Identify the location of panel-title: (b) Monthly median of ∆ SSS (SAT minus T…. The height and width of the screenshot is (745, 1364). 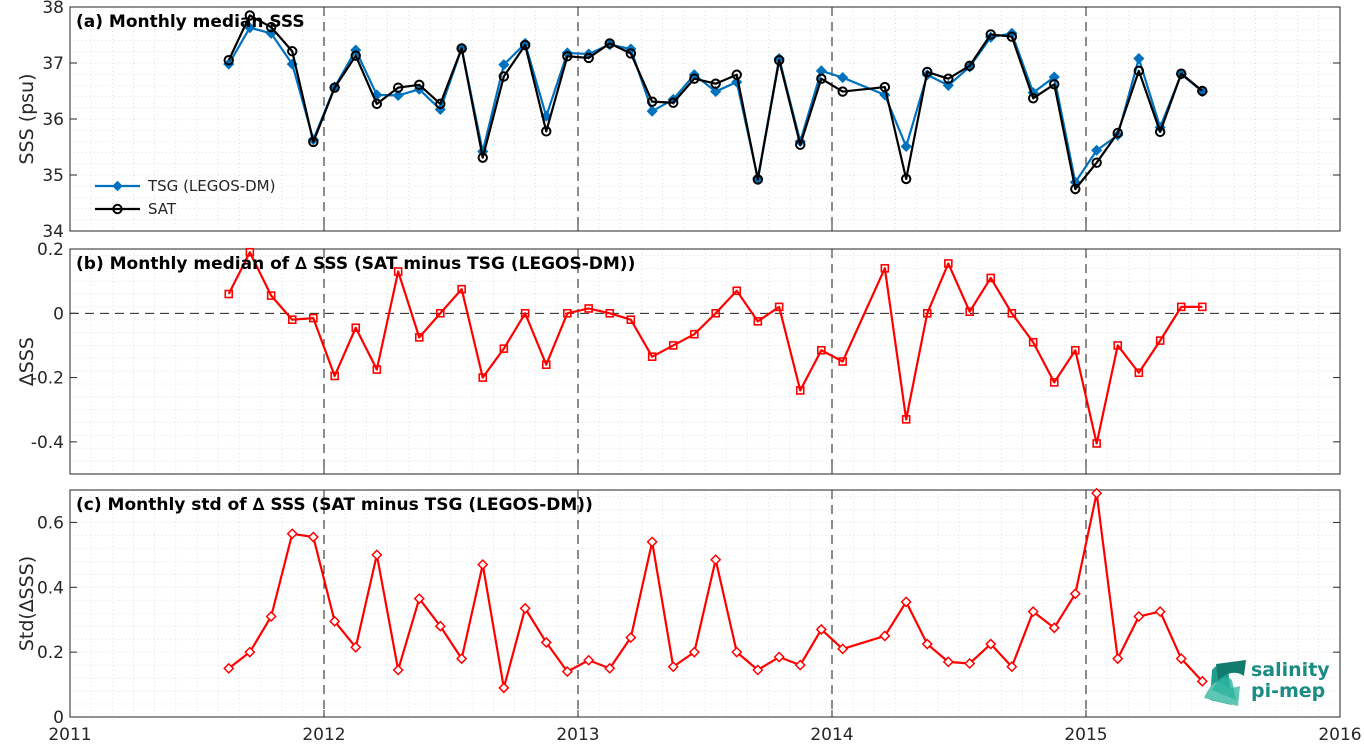
(355, 264).